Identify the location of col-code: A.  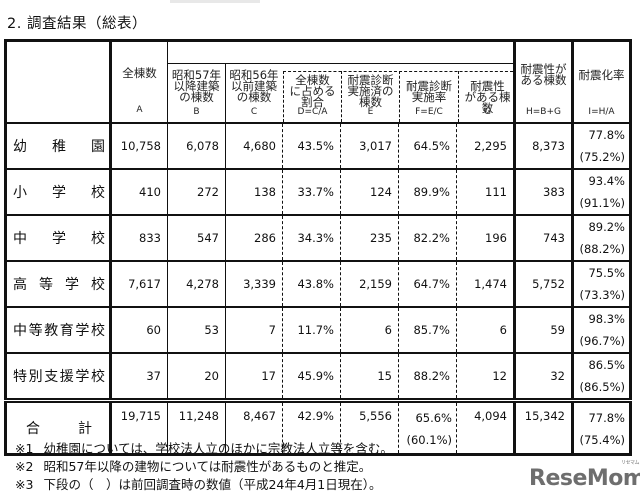
(139, 110).